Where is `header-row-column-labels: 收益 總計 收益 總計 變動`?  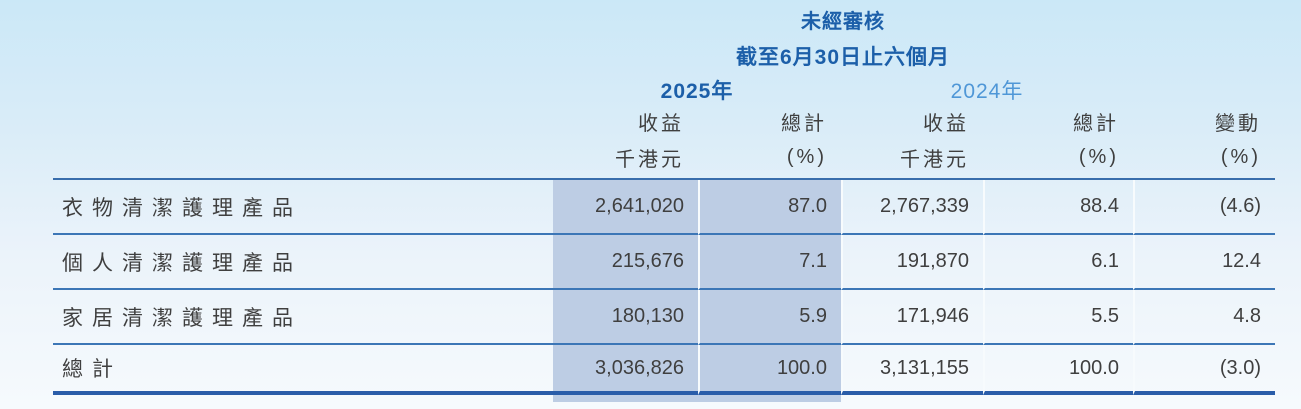
header-row-column-labels: 收益 總計 收益 總計 變動 is located at coordinates (664, 121).